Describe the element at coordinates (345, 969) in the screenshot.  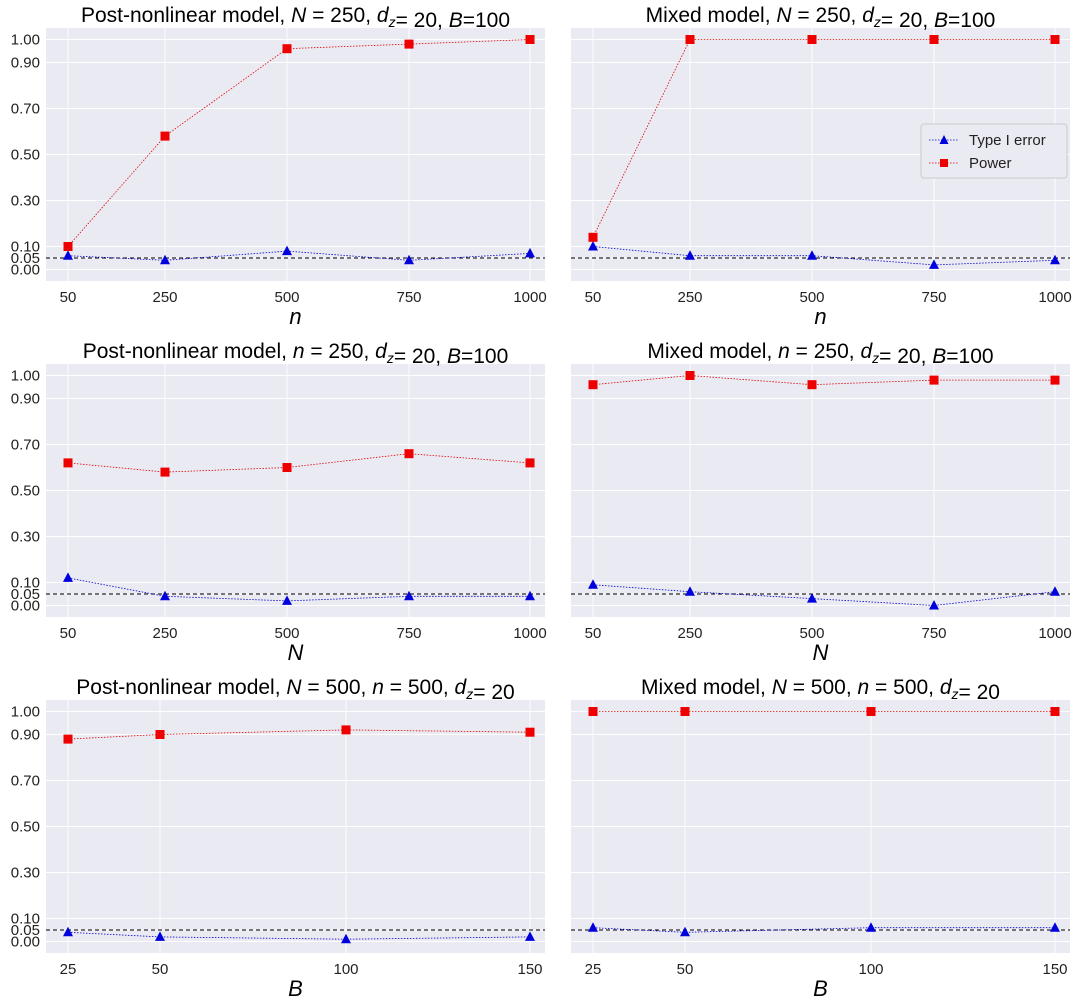
I see `x-tick-label: 100` at that location.